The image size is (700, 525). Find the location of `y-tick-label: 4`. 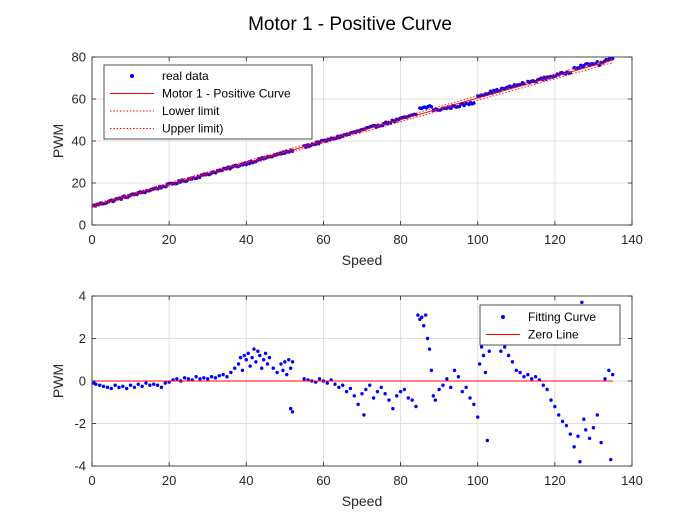

y-tick-label: 4 is located at coordinates (82, 296).